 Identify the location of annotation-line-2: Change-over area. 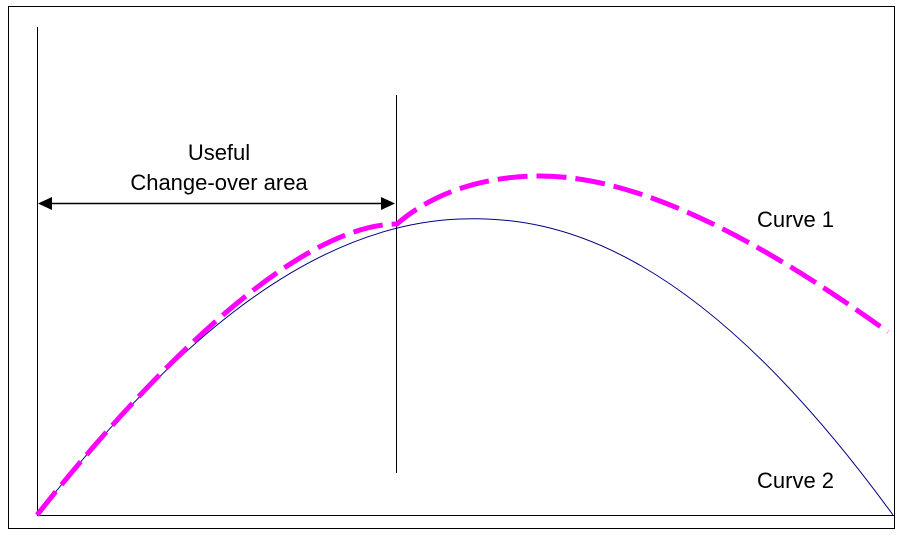
(219, 182).